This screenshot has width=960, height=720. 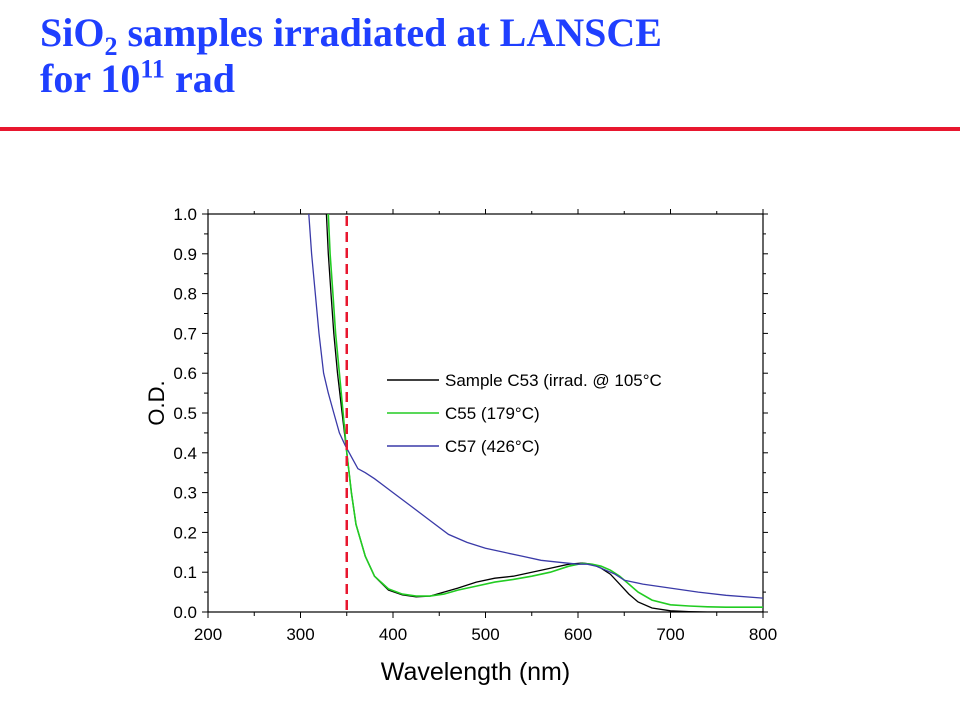 What do you see at coordinates (185, 493) in the screenshot?
I see `y-tick-label: 0.3` at bounding box center [185, 493].